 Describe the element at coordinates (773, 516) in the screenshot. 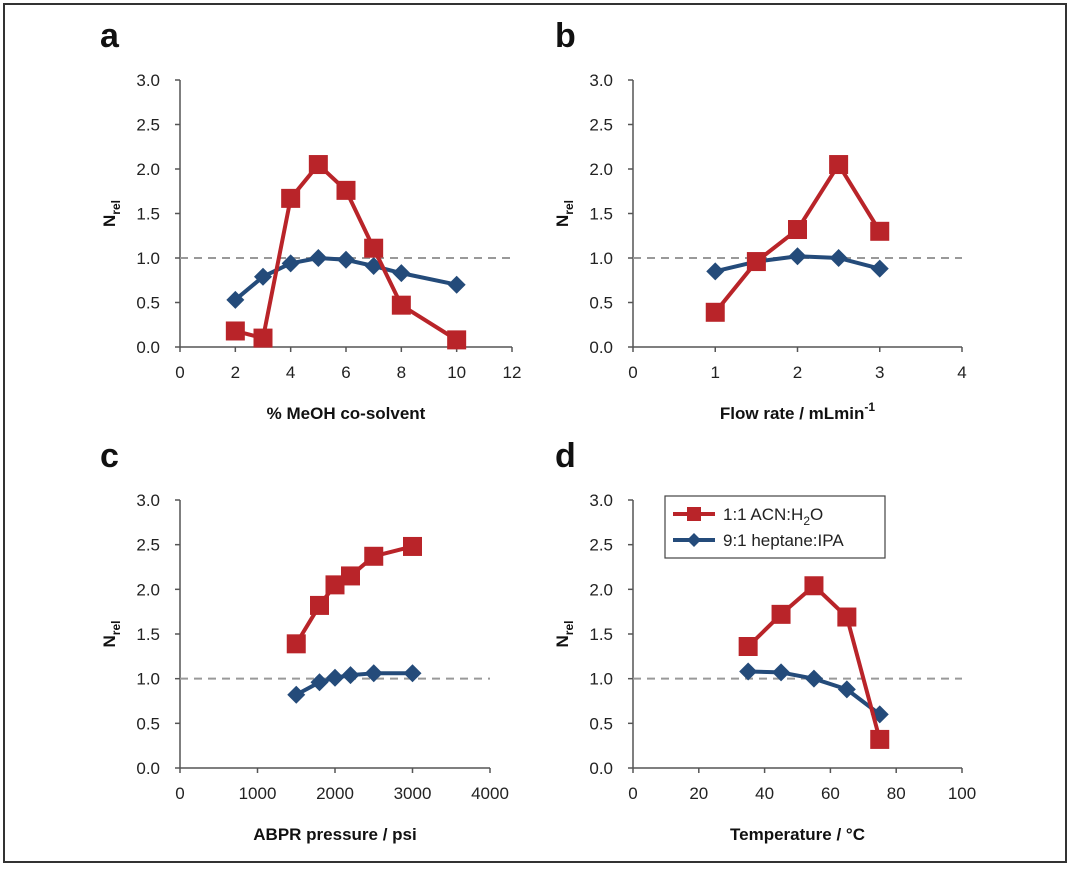

I see `legend-label-acn: 1:1 ACN:H2O` at that location.